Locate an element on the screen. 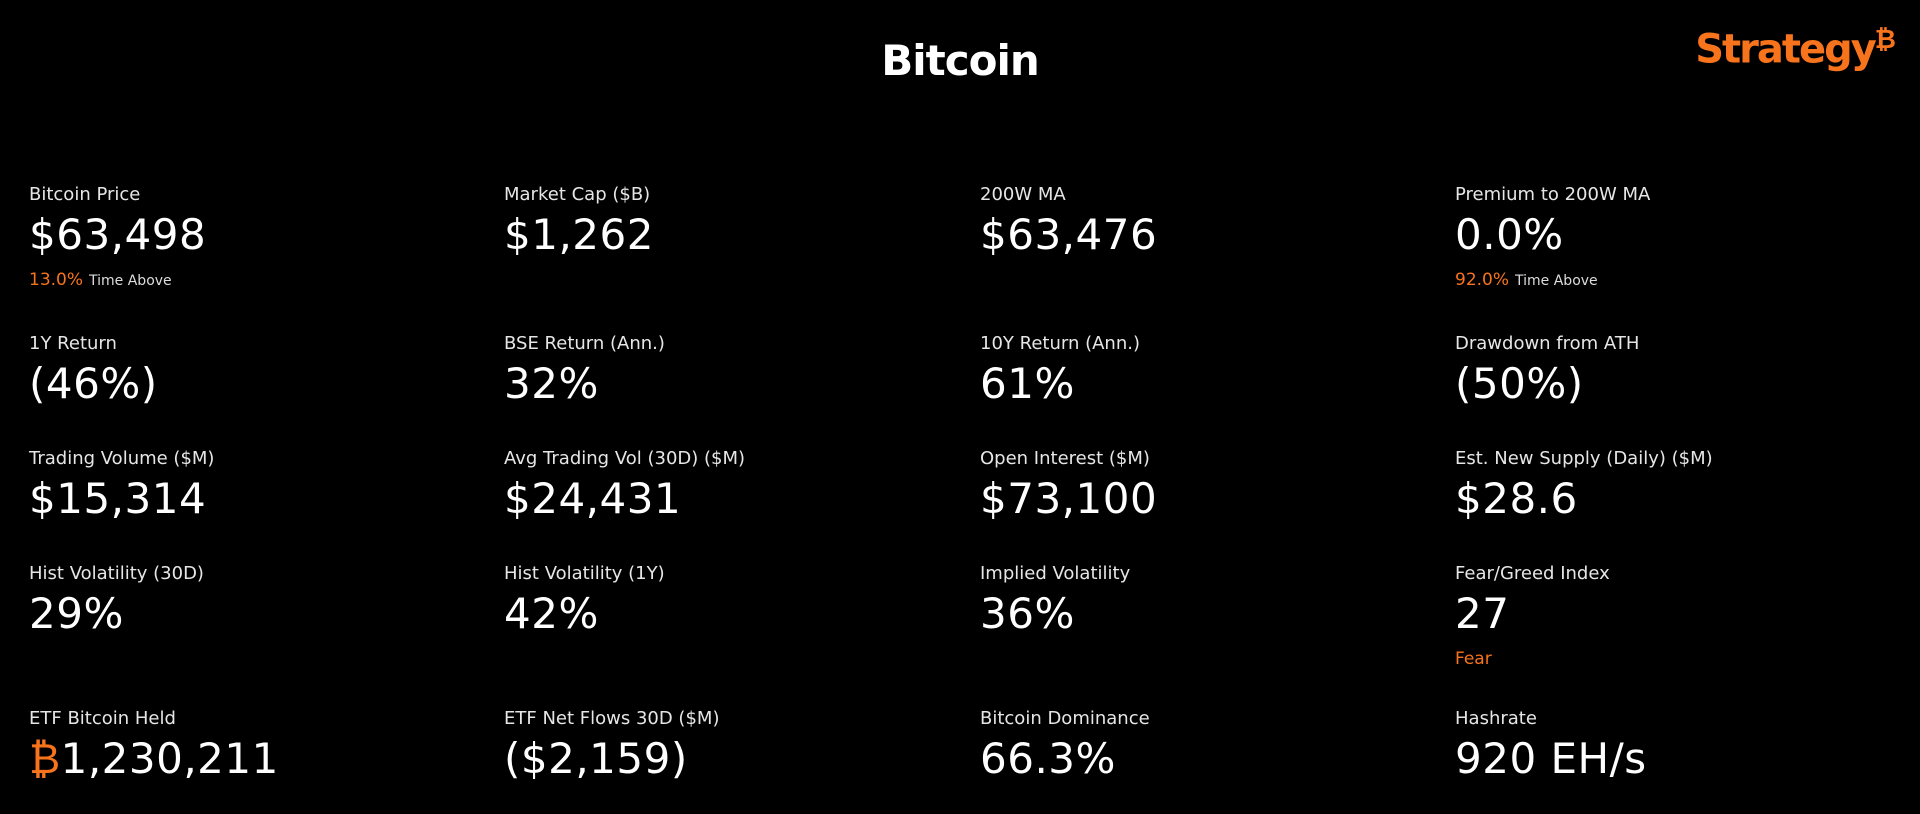  value-text: ($2,159) is located at coordinates (596, 758).